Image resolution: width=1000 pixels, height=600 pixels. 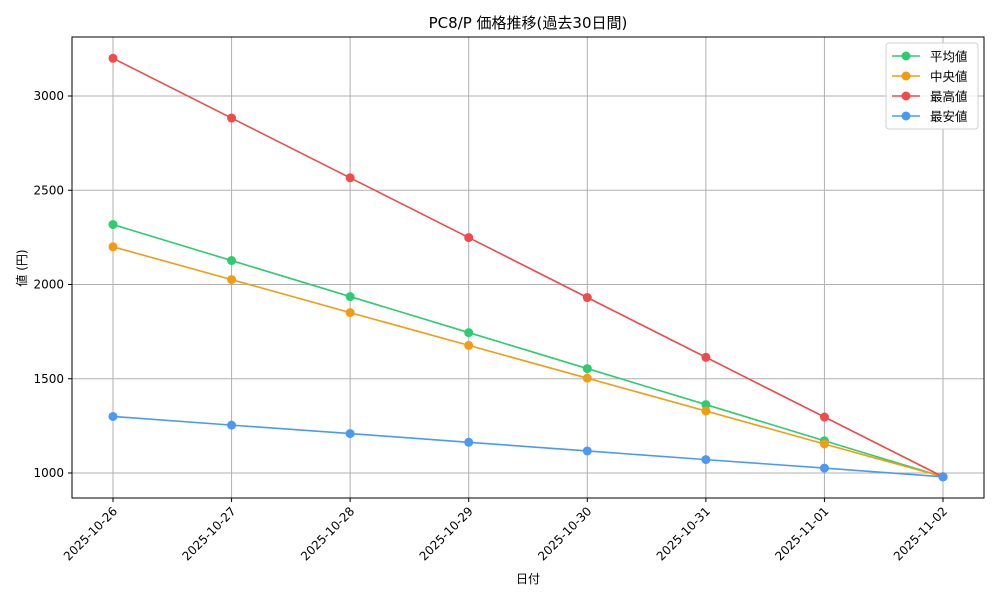 I want to click on legend-item: 最安値, so click(x=930, y=116).